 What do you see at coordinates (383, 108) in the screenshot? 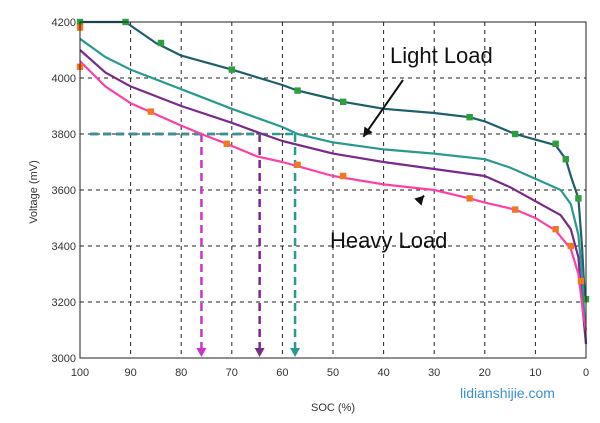
I see `annotation-arrow-light` at bounding box center [383, 108].